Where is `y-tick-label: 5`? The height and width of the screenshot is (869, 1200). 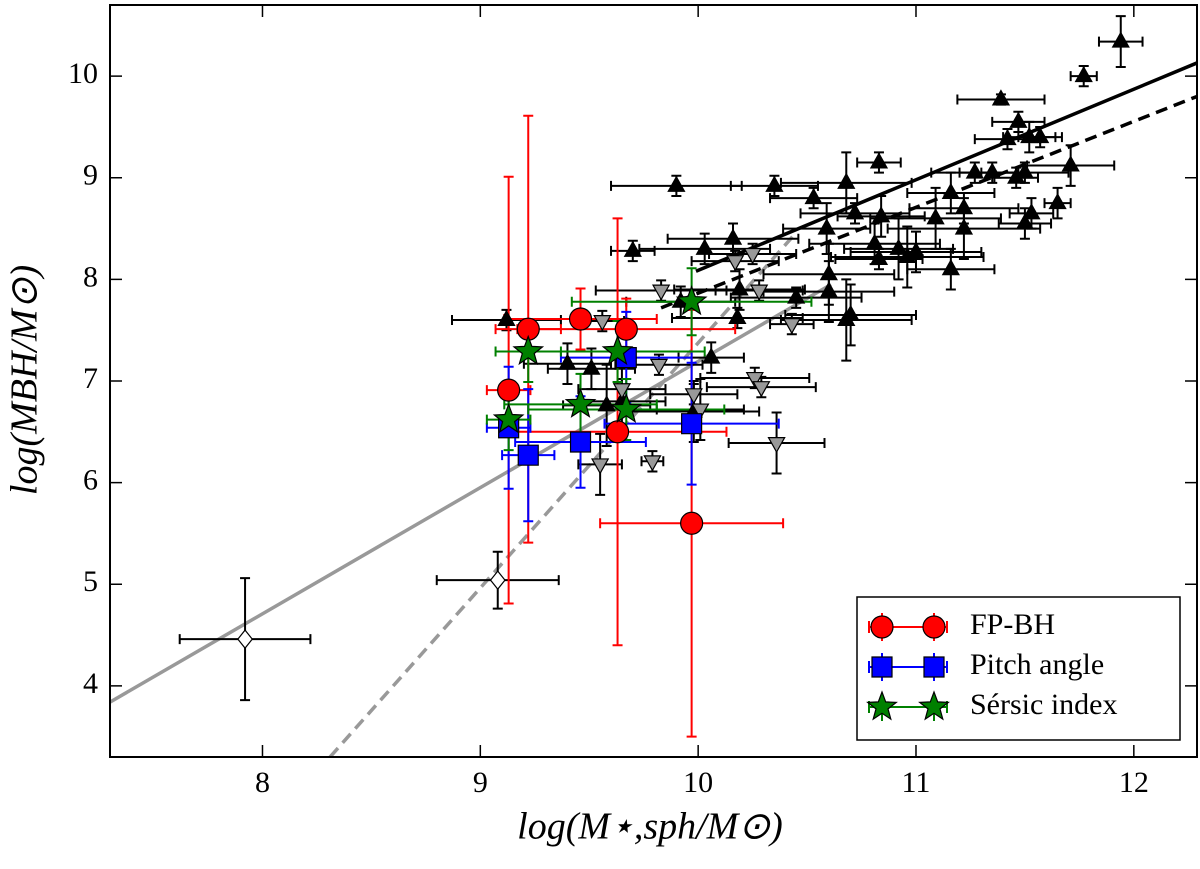
y-tick-label: 5 is located at coordinates (90, 581).